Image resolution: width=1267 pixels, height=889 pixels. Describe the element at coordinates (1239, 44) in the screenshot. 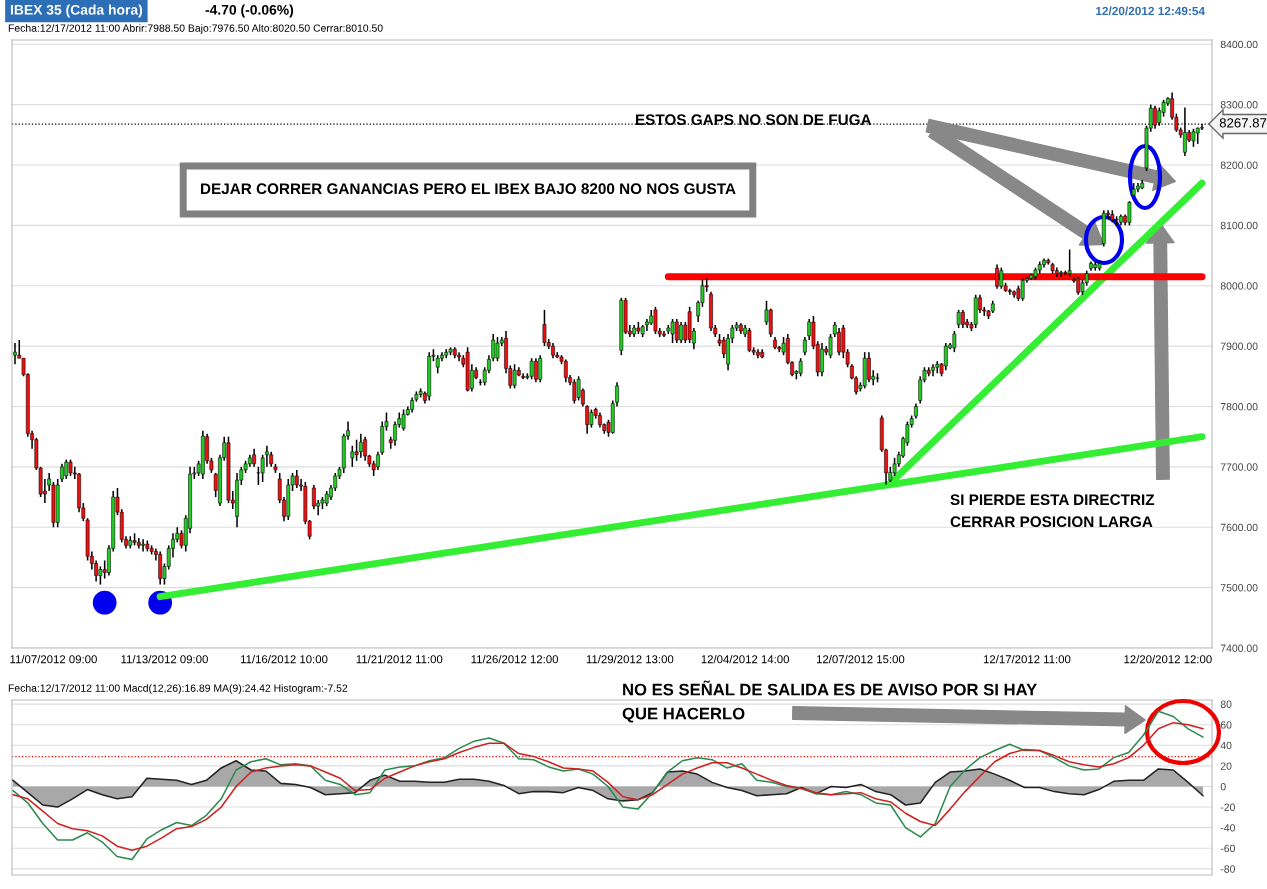

I see `y-tick-label: 8400.00` at that location.